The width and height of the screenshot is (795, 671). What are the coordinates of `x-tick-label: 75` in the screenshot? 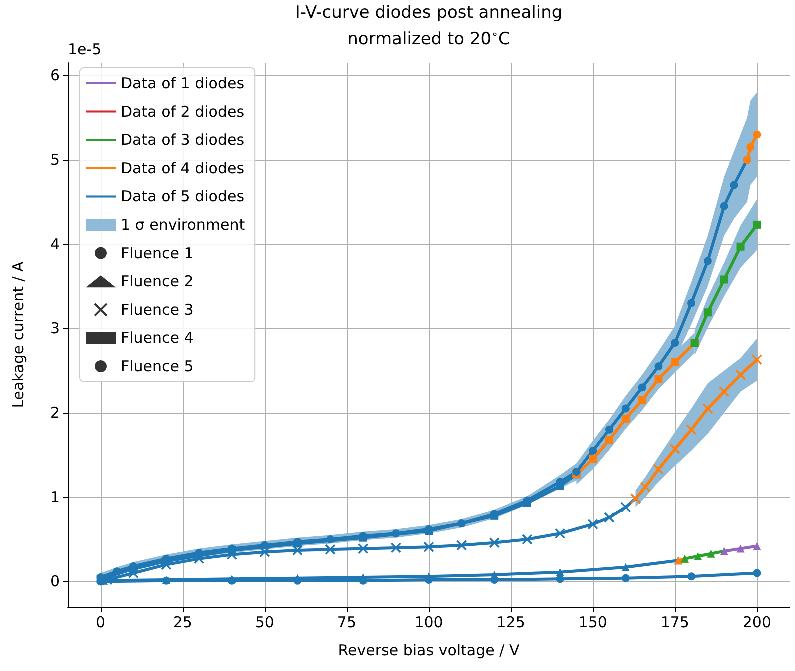 It's located at (346, 623).